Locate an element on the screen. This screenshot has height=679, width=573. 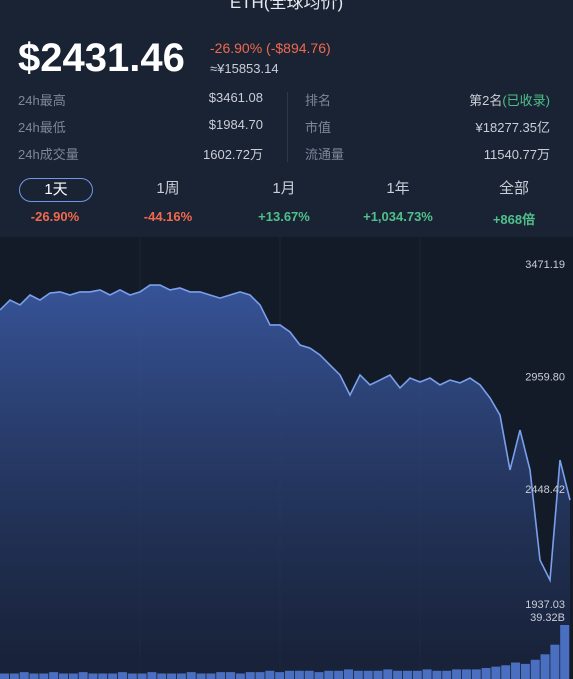
stat-text: ¥18277.35亿 is located at coordinates (512, 127).